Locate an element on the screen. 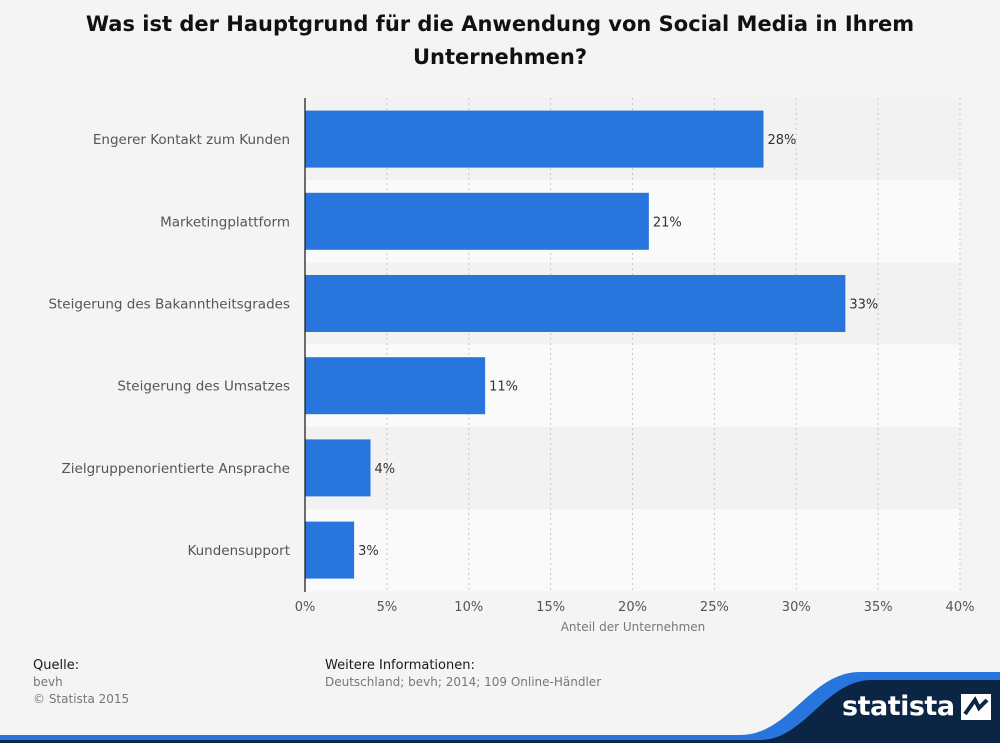 Image resolution: width=1000 pixels, height=743 pixels. x-tick-label: 40% is located at coordinates (960, 607).